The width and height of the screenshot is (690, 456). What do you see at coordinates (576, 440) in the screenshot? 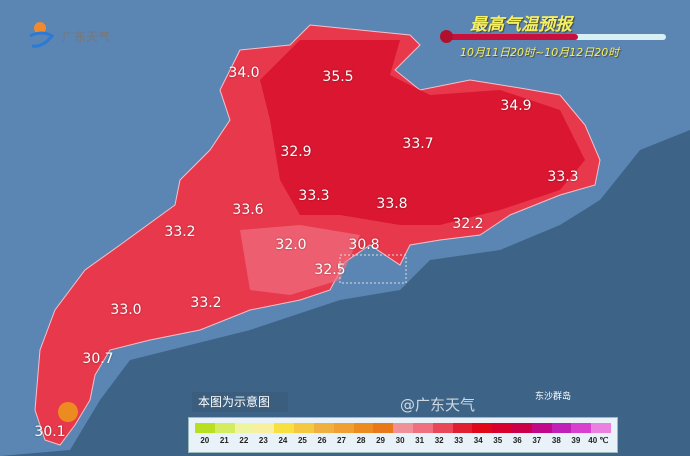
I see `legend-tick: 39` at bounding box center [576, 440].